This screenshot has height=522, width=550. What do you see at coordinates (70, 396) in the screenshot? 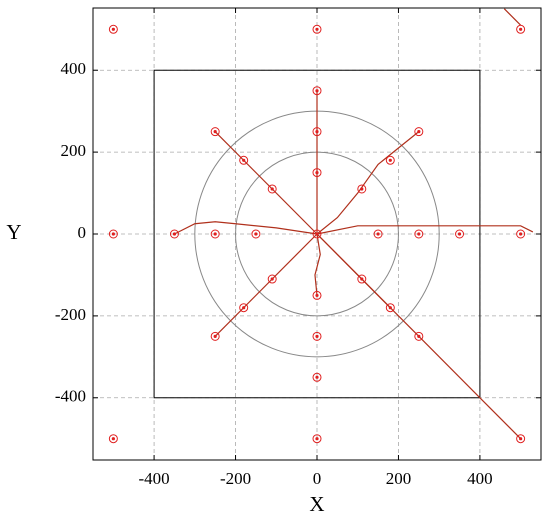
I see `y-tick-label: -400` at bounding box center [70, 396].